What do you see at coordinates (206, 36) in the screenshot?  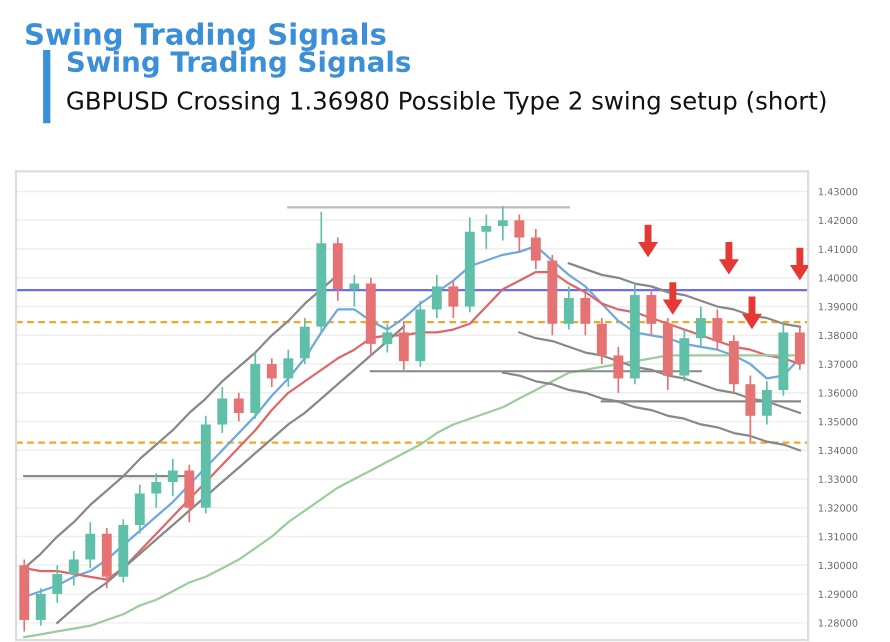 I see `chart-title: Swing Trading Signals` at bounding box center [206, 36].